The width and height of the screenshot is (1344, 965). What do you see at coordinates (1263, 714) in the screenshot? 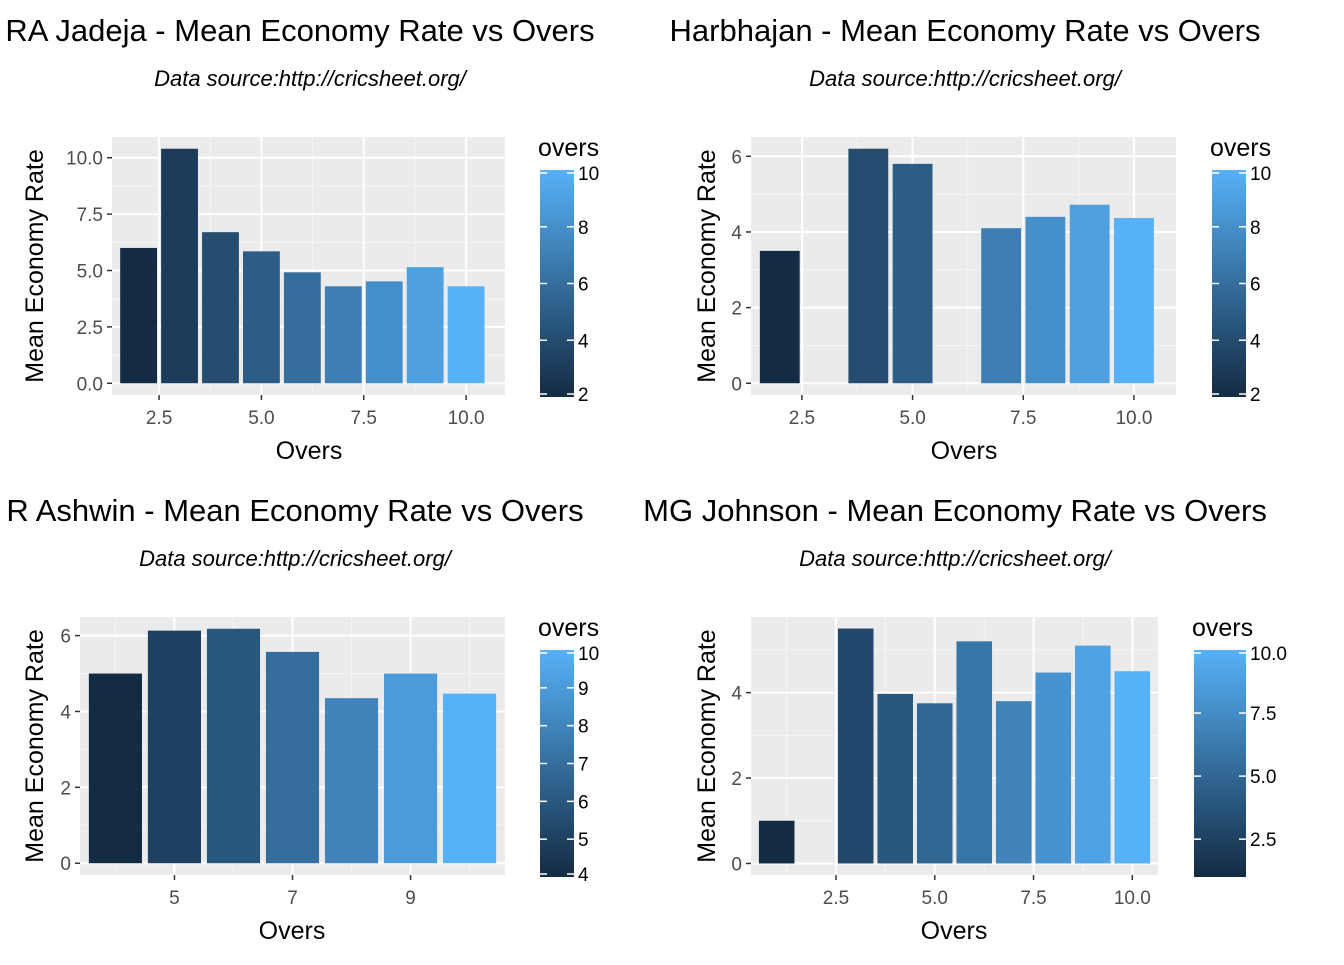
I see `legend-label: 7.5` at bounding box center [1263, 714].